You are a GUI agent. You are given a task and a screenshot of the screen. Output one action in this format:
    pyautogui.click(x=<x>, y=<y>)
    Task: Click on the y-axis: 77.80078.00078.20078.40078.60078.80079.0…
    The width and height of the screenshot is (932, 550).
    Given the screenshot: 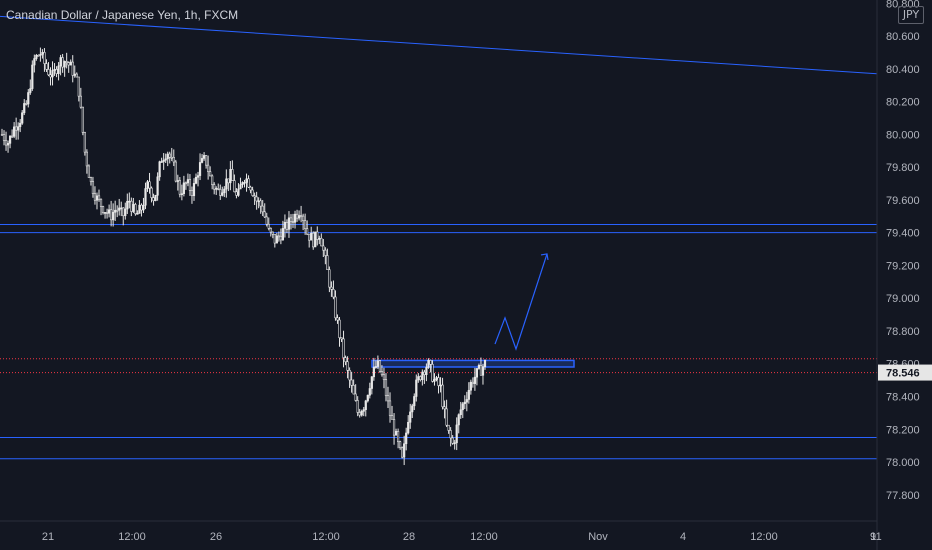 What is the action you would take?
    pyautogui.click(x=905, y=251)
    